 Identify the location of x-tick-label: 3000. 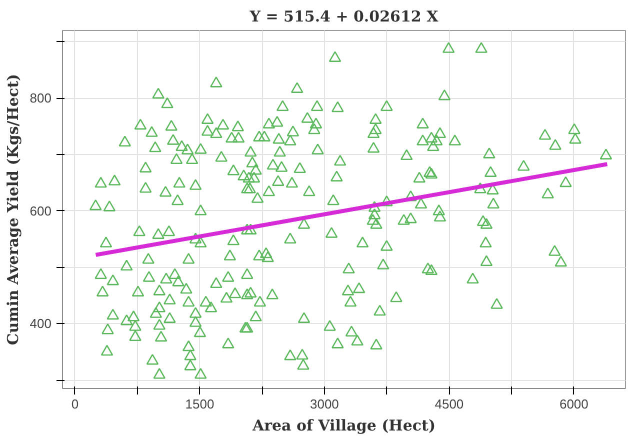
(324, 404).